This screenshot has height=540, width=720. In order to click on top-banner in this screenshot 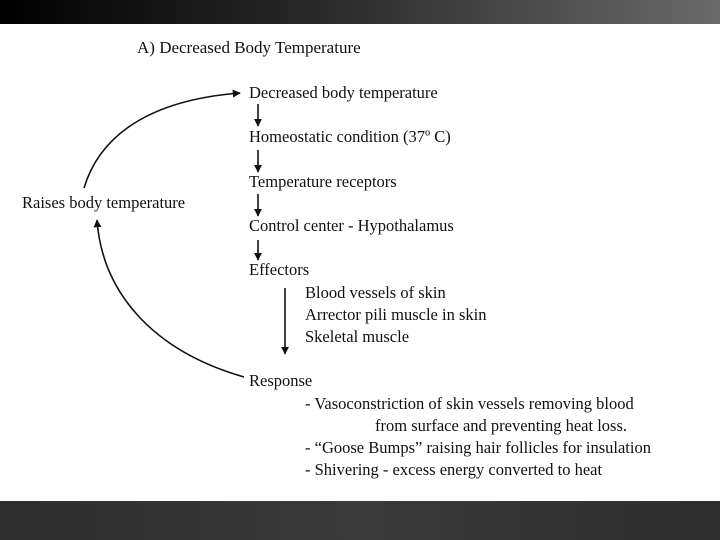, I will do `click(360, 12)`.